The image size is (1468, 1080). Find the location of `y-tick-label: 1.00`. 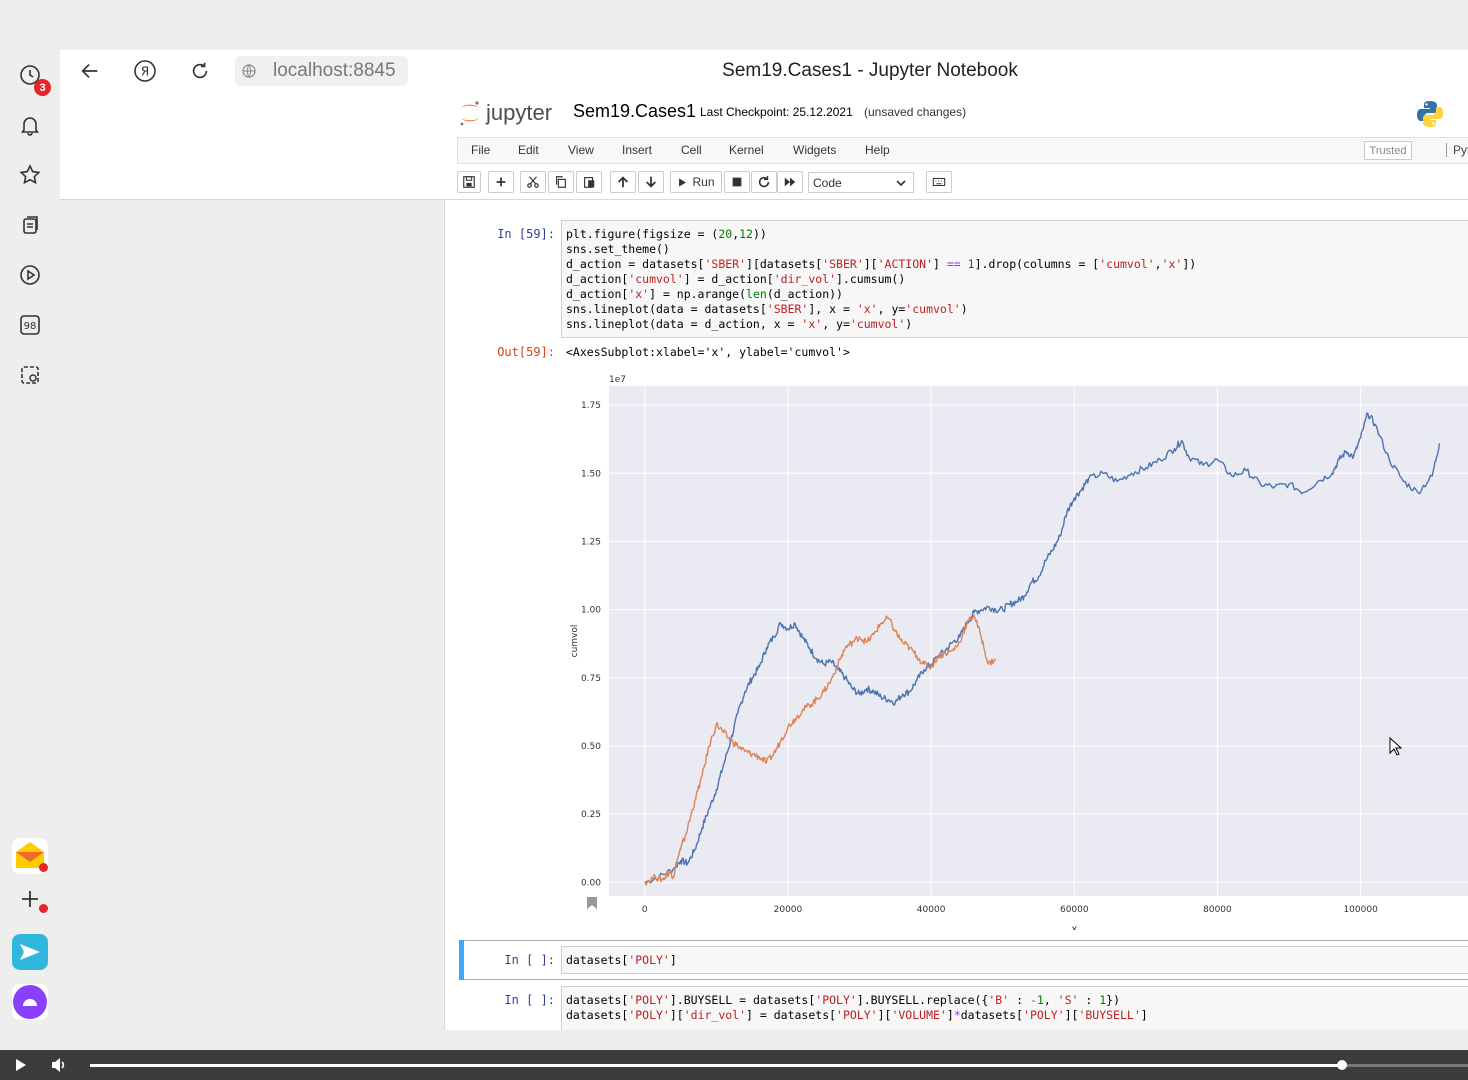

y-tick-label: 1.00 is located at coordinates (591, 611).